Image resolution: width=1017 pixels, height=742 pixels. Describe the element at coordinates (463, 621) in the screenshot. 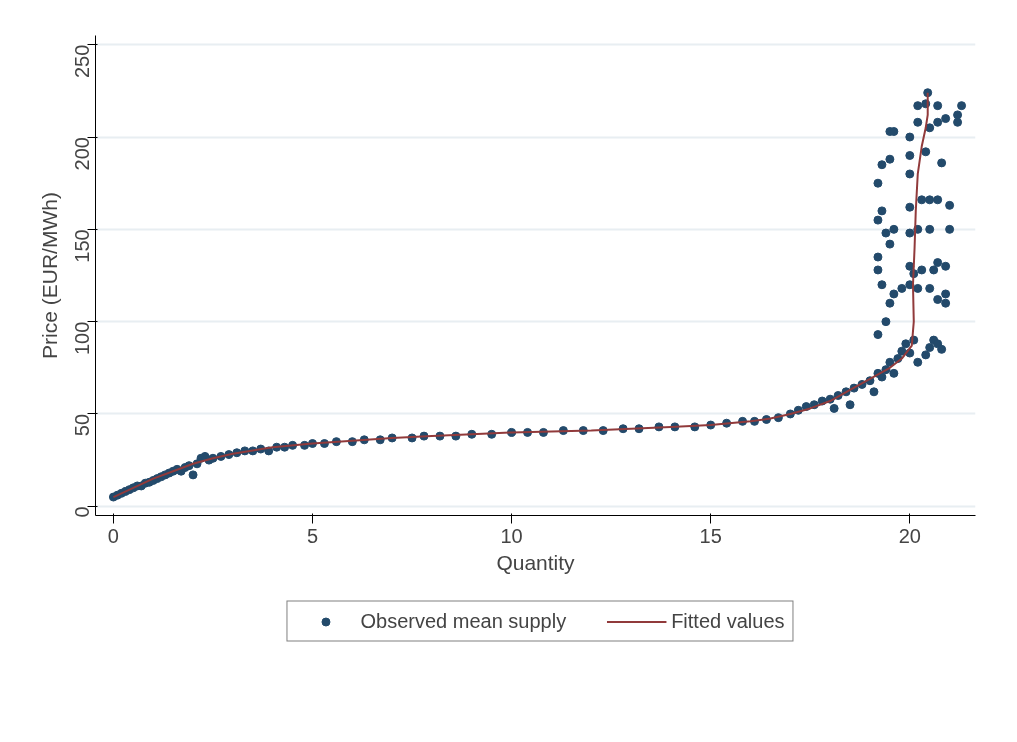

I see `legend-label: Observed mean supply` at that location.